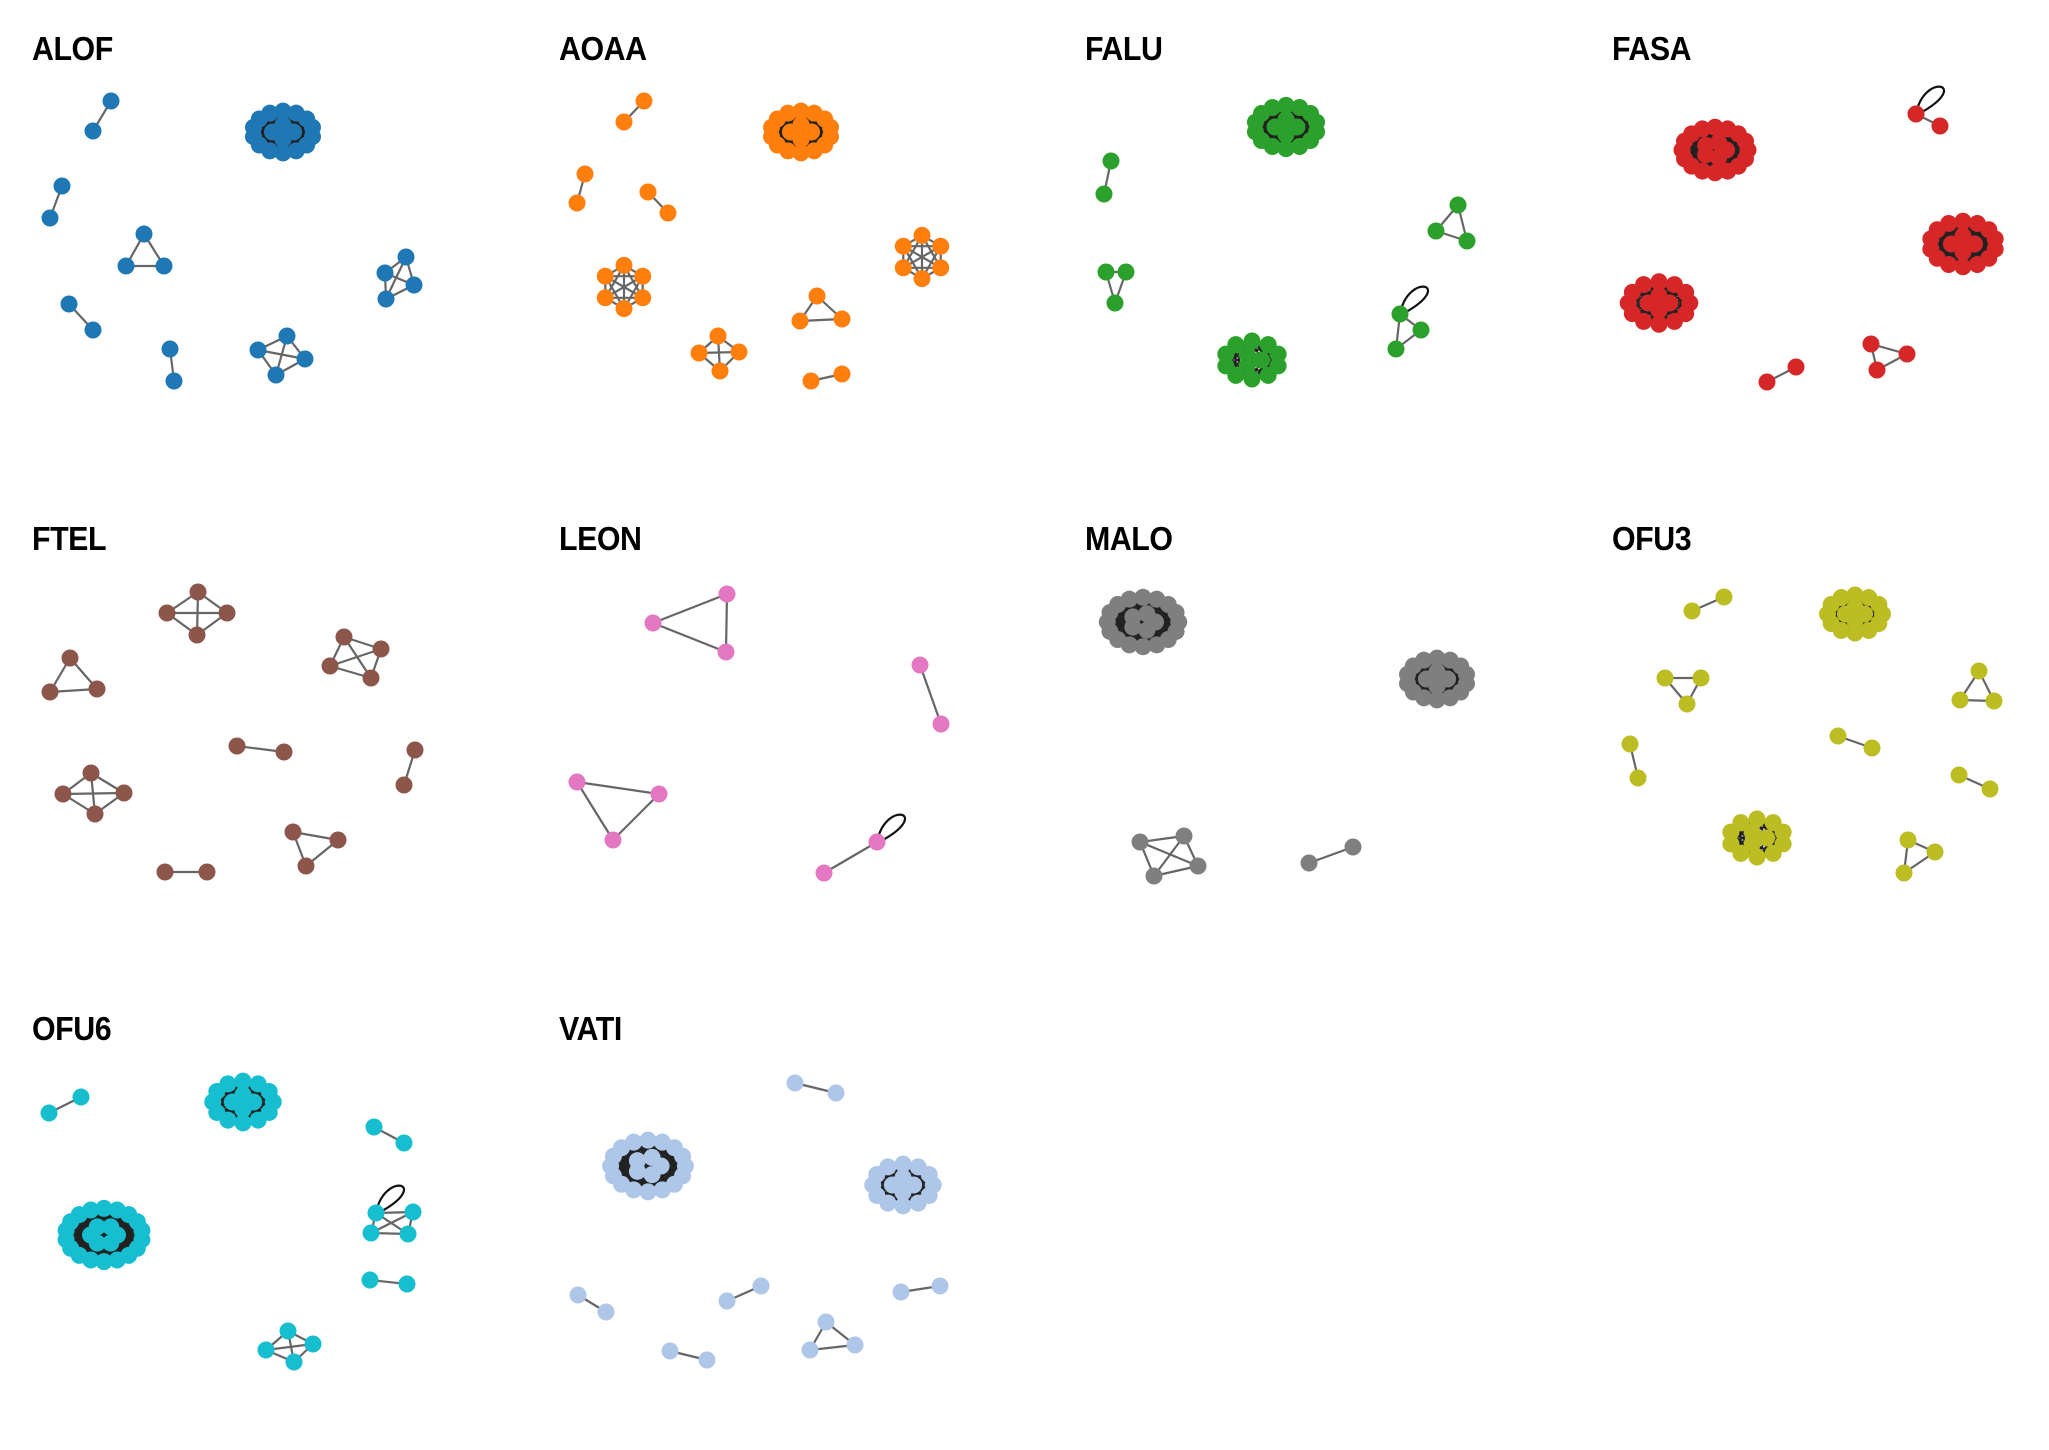 The image size is (2049, 1450). What do you see at coordinates (1123, 49) in the screenshot?
I see `panel-title: FALU` at bounding box center [1123, 49].